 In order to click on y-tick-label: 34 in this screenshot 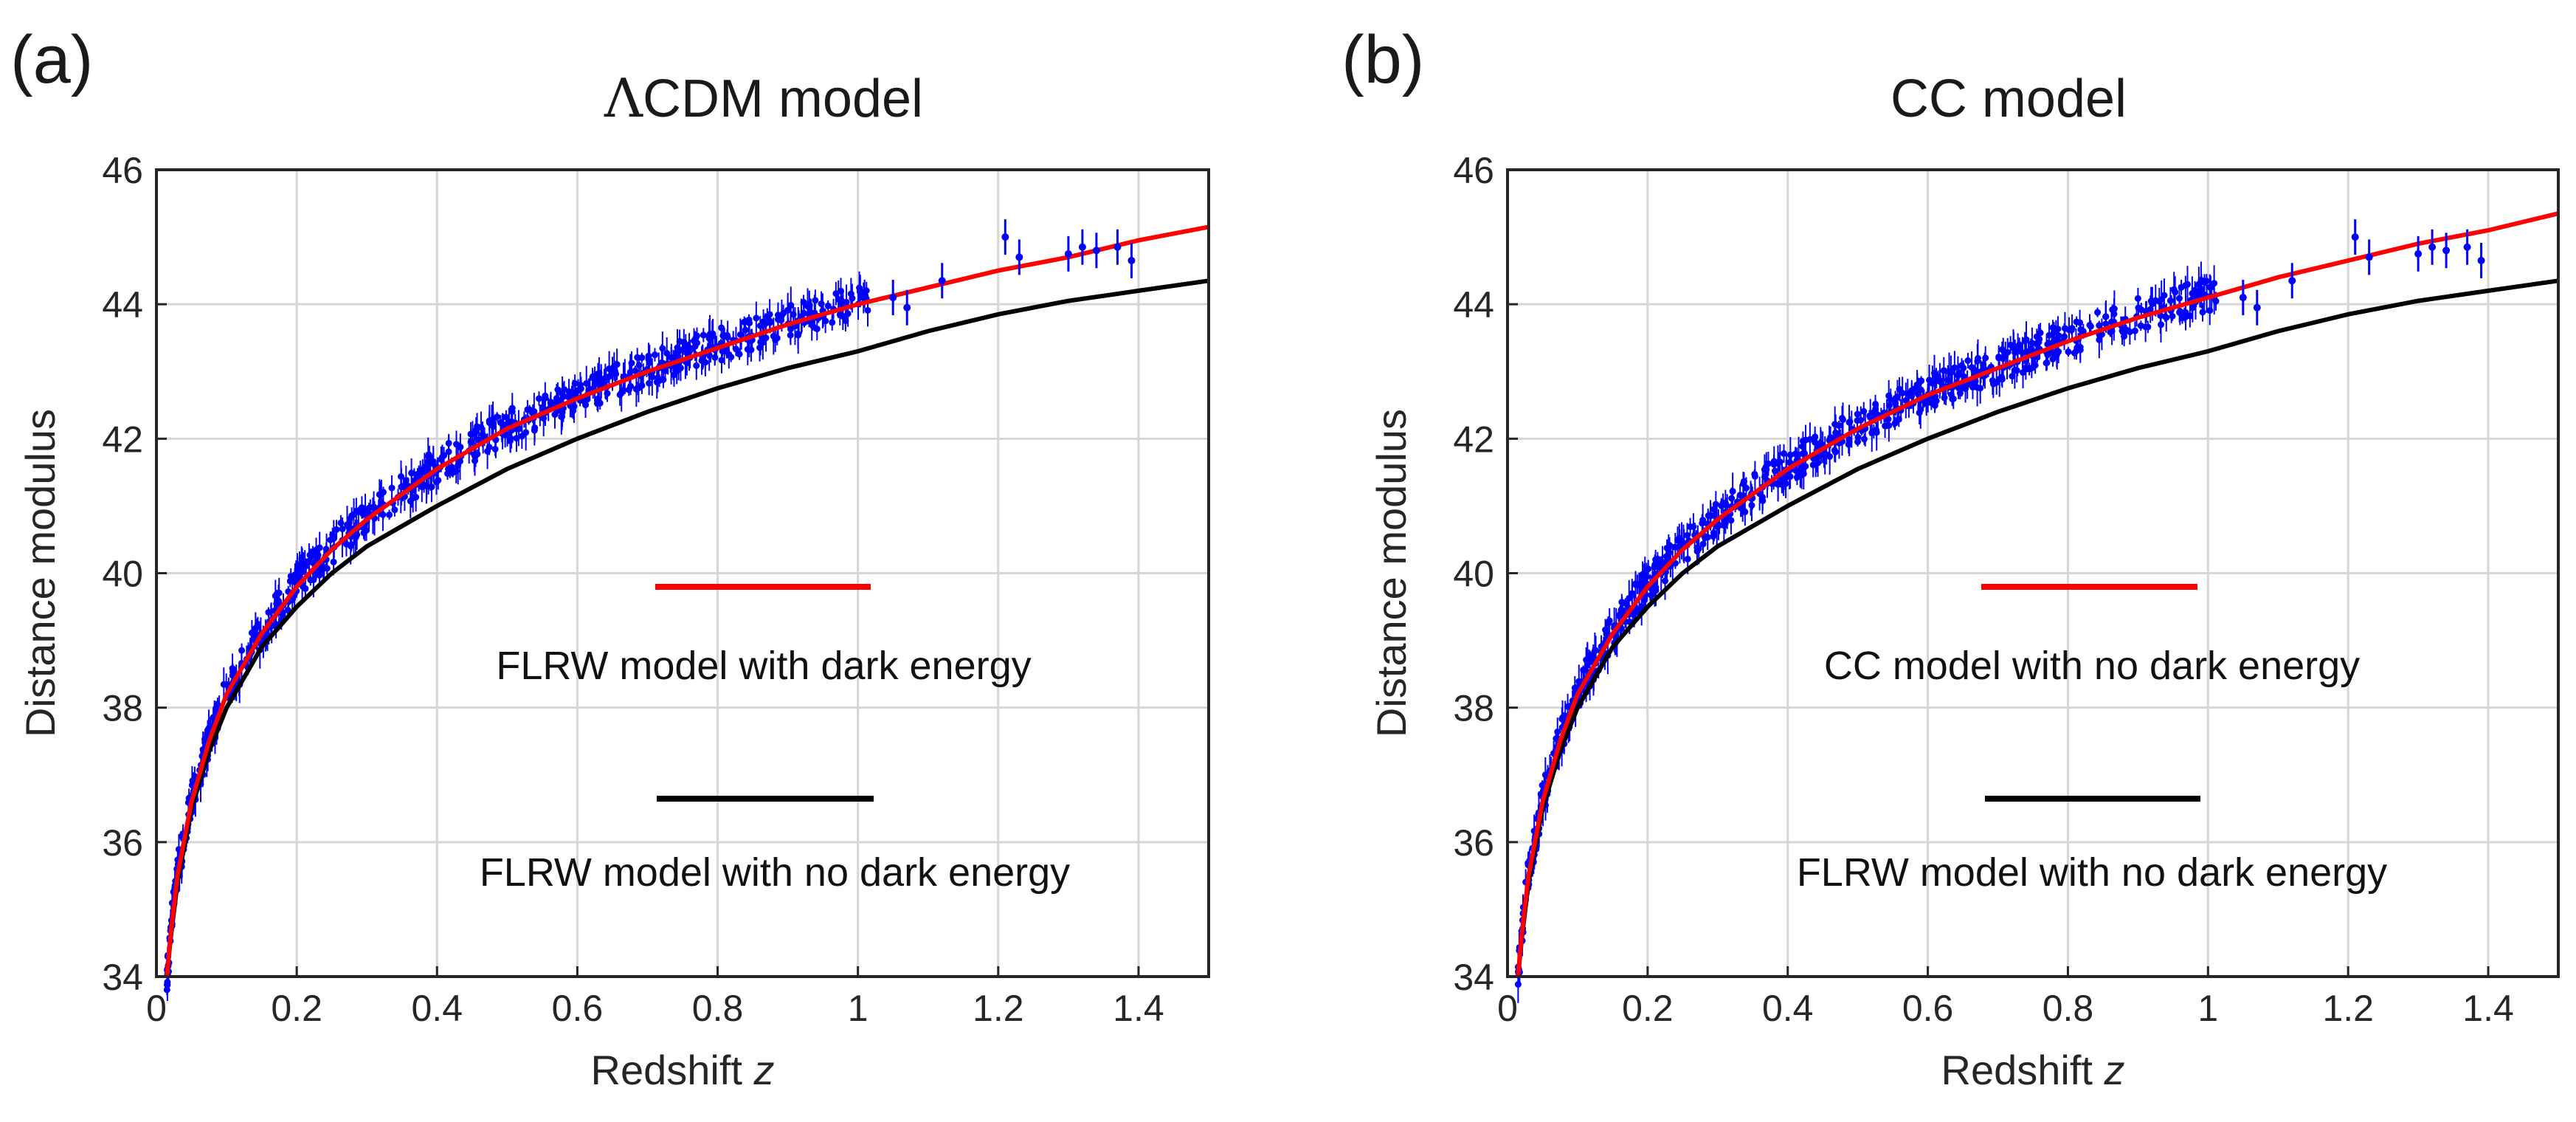, I will do `click(122, 977)`.